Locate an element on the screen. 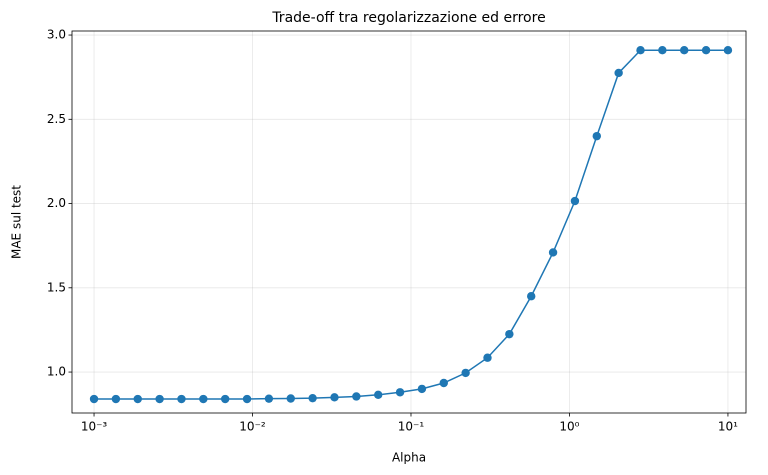 This screenshot has width=768, height=475. y-tick-label: 2.5 is located at coordinates (56, 119).